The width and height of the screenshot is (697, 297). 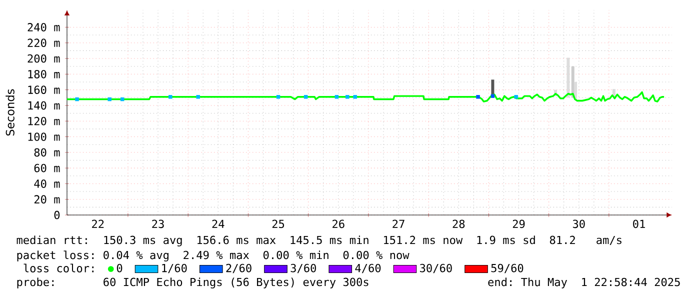 I want to click on x-tick-label: 24, so click(x=218, y=224).